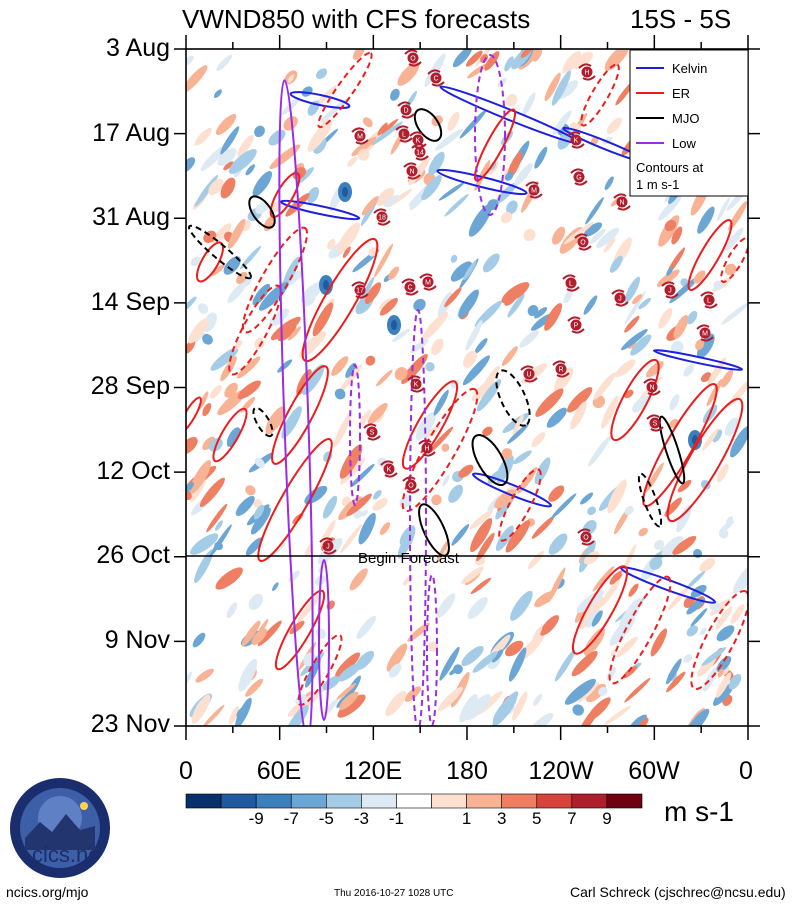  Describe the element at coordinates (133, 471) in the screenshot. I see `y-tick-label: 12 Oct` at that location.